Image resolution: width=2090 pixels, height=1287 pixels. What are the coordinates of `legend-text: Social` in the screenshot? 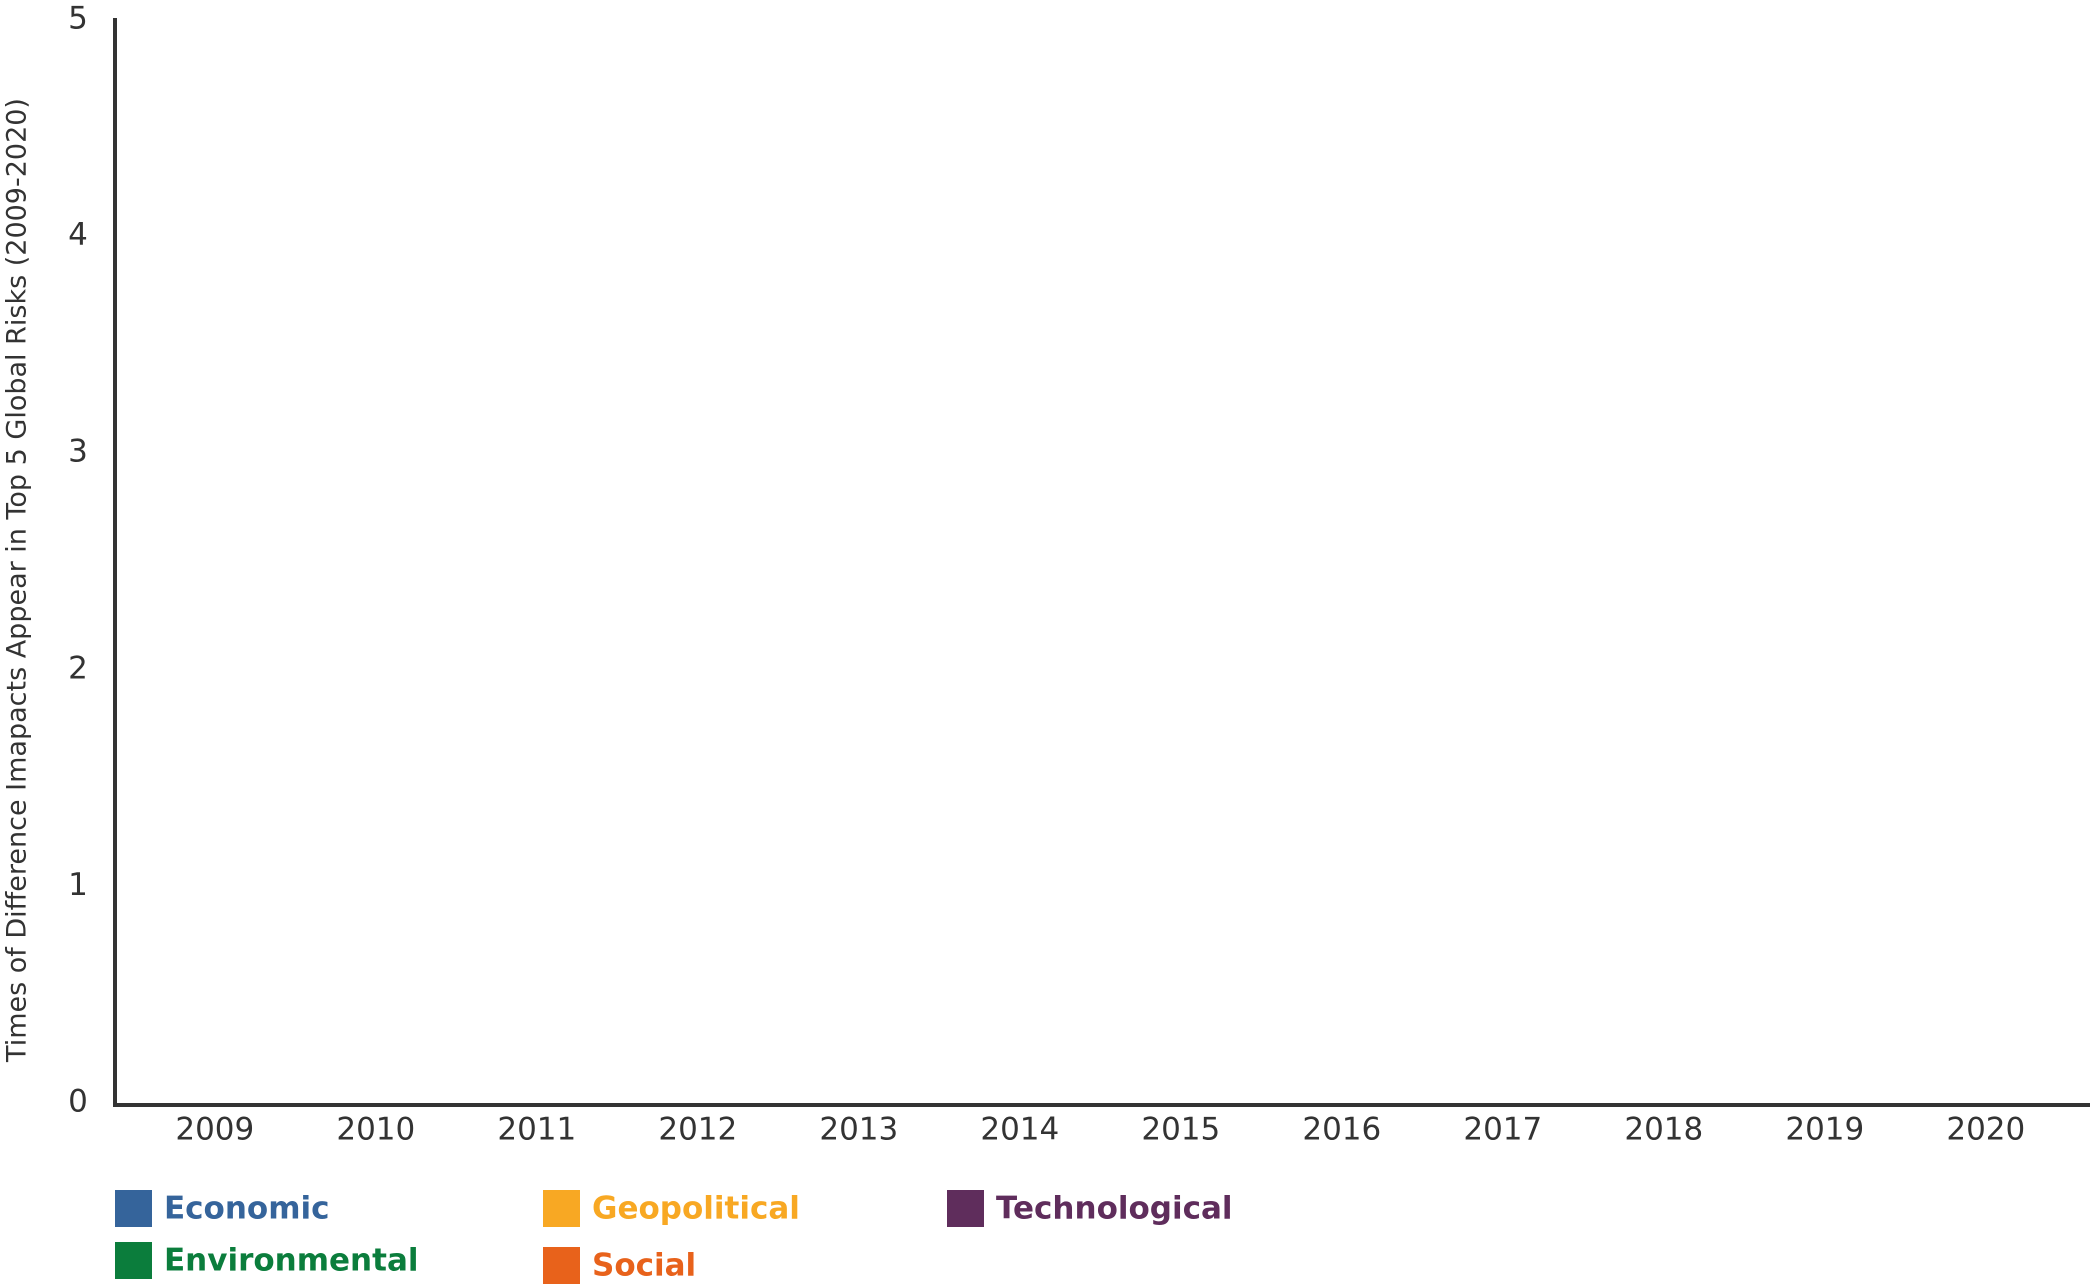 It's located at (644, 1266).